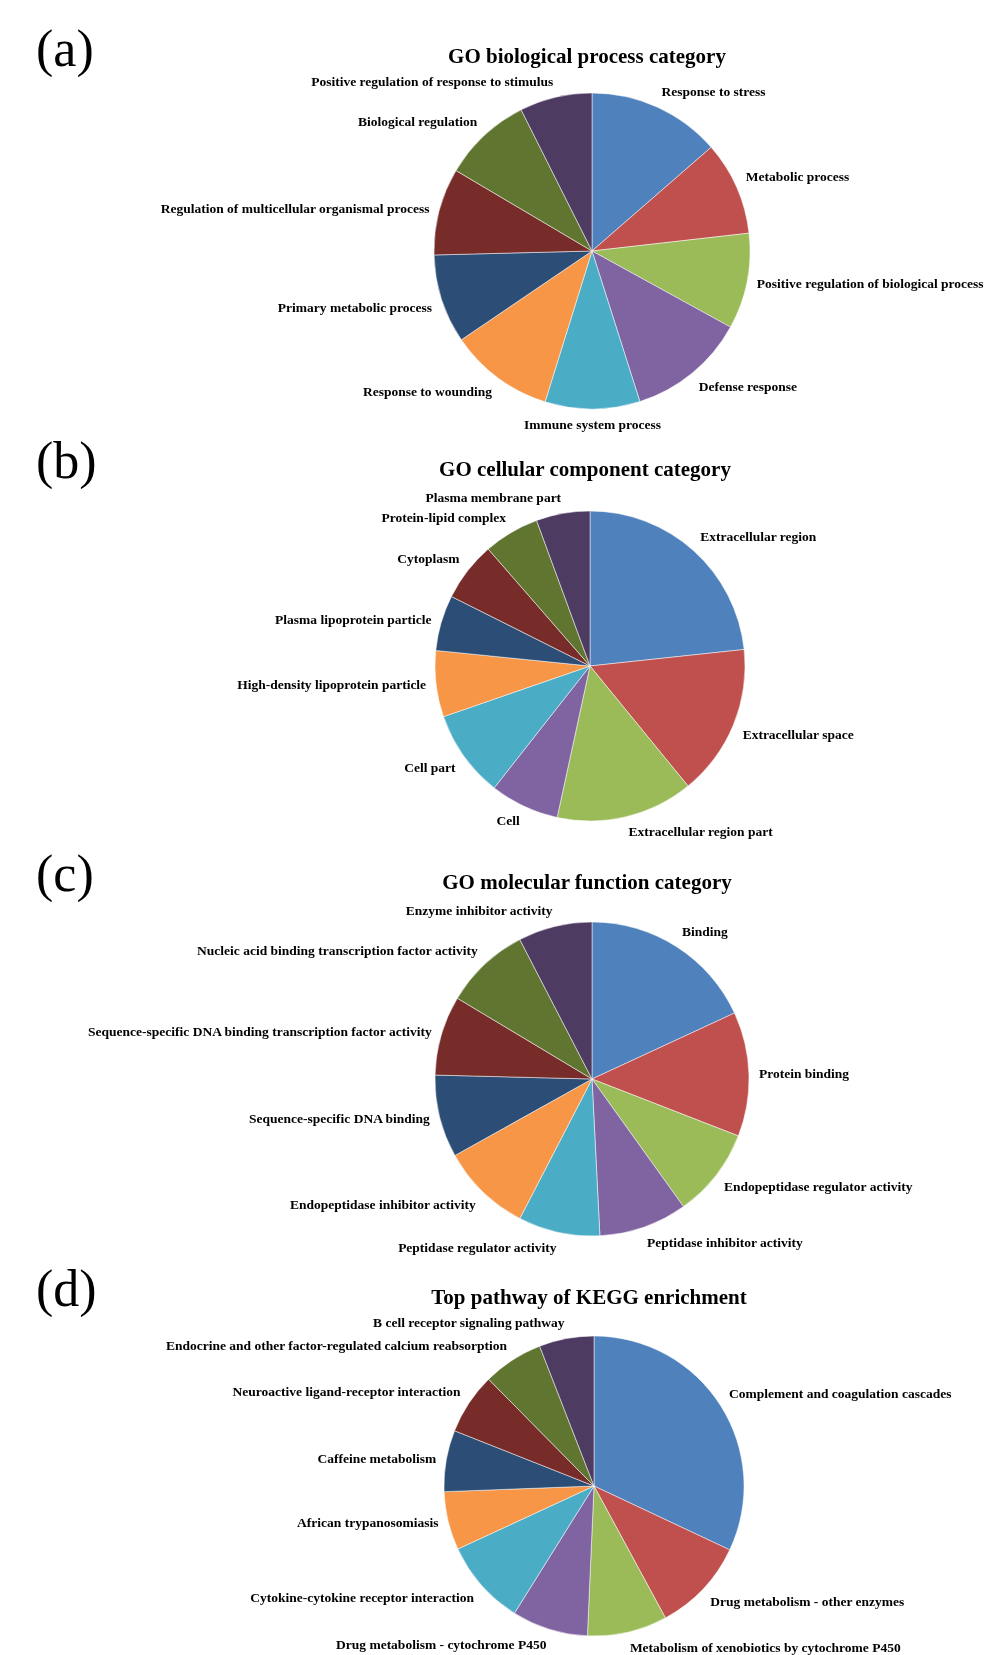 The image size is (986, 1655). Describe the element at coordinates (66, 1289) in the screenshot. I see `text: (d)` at that location.